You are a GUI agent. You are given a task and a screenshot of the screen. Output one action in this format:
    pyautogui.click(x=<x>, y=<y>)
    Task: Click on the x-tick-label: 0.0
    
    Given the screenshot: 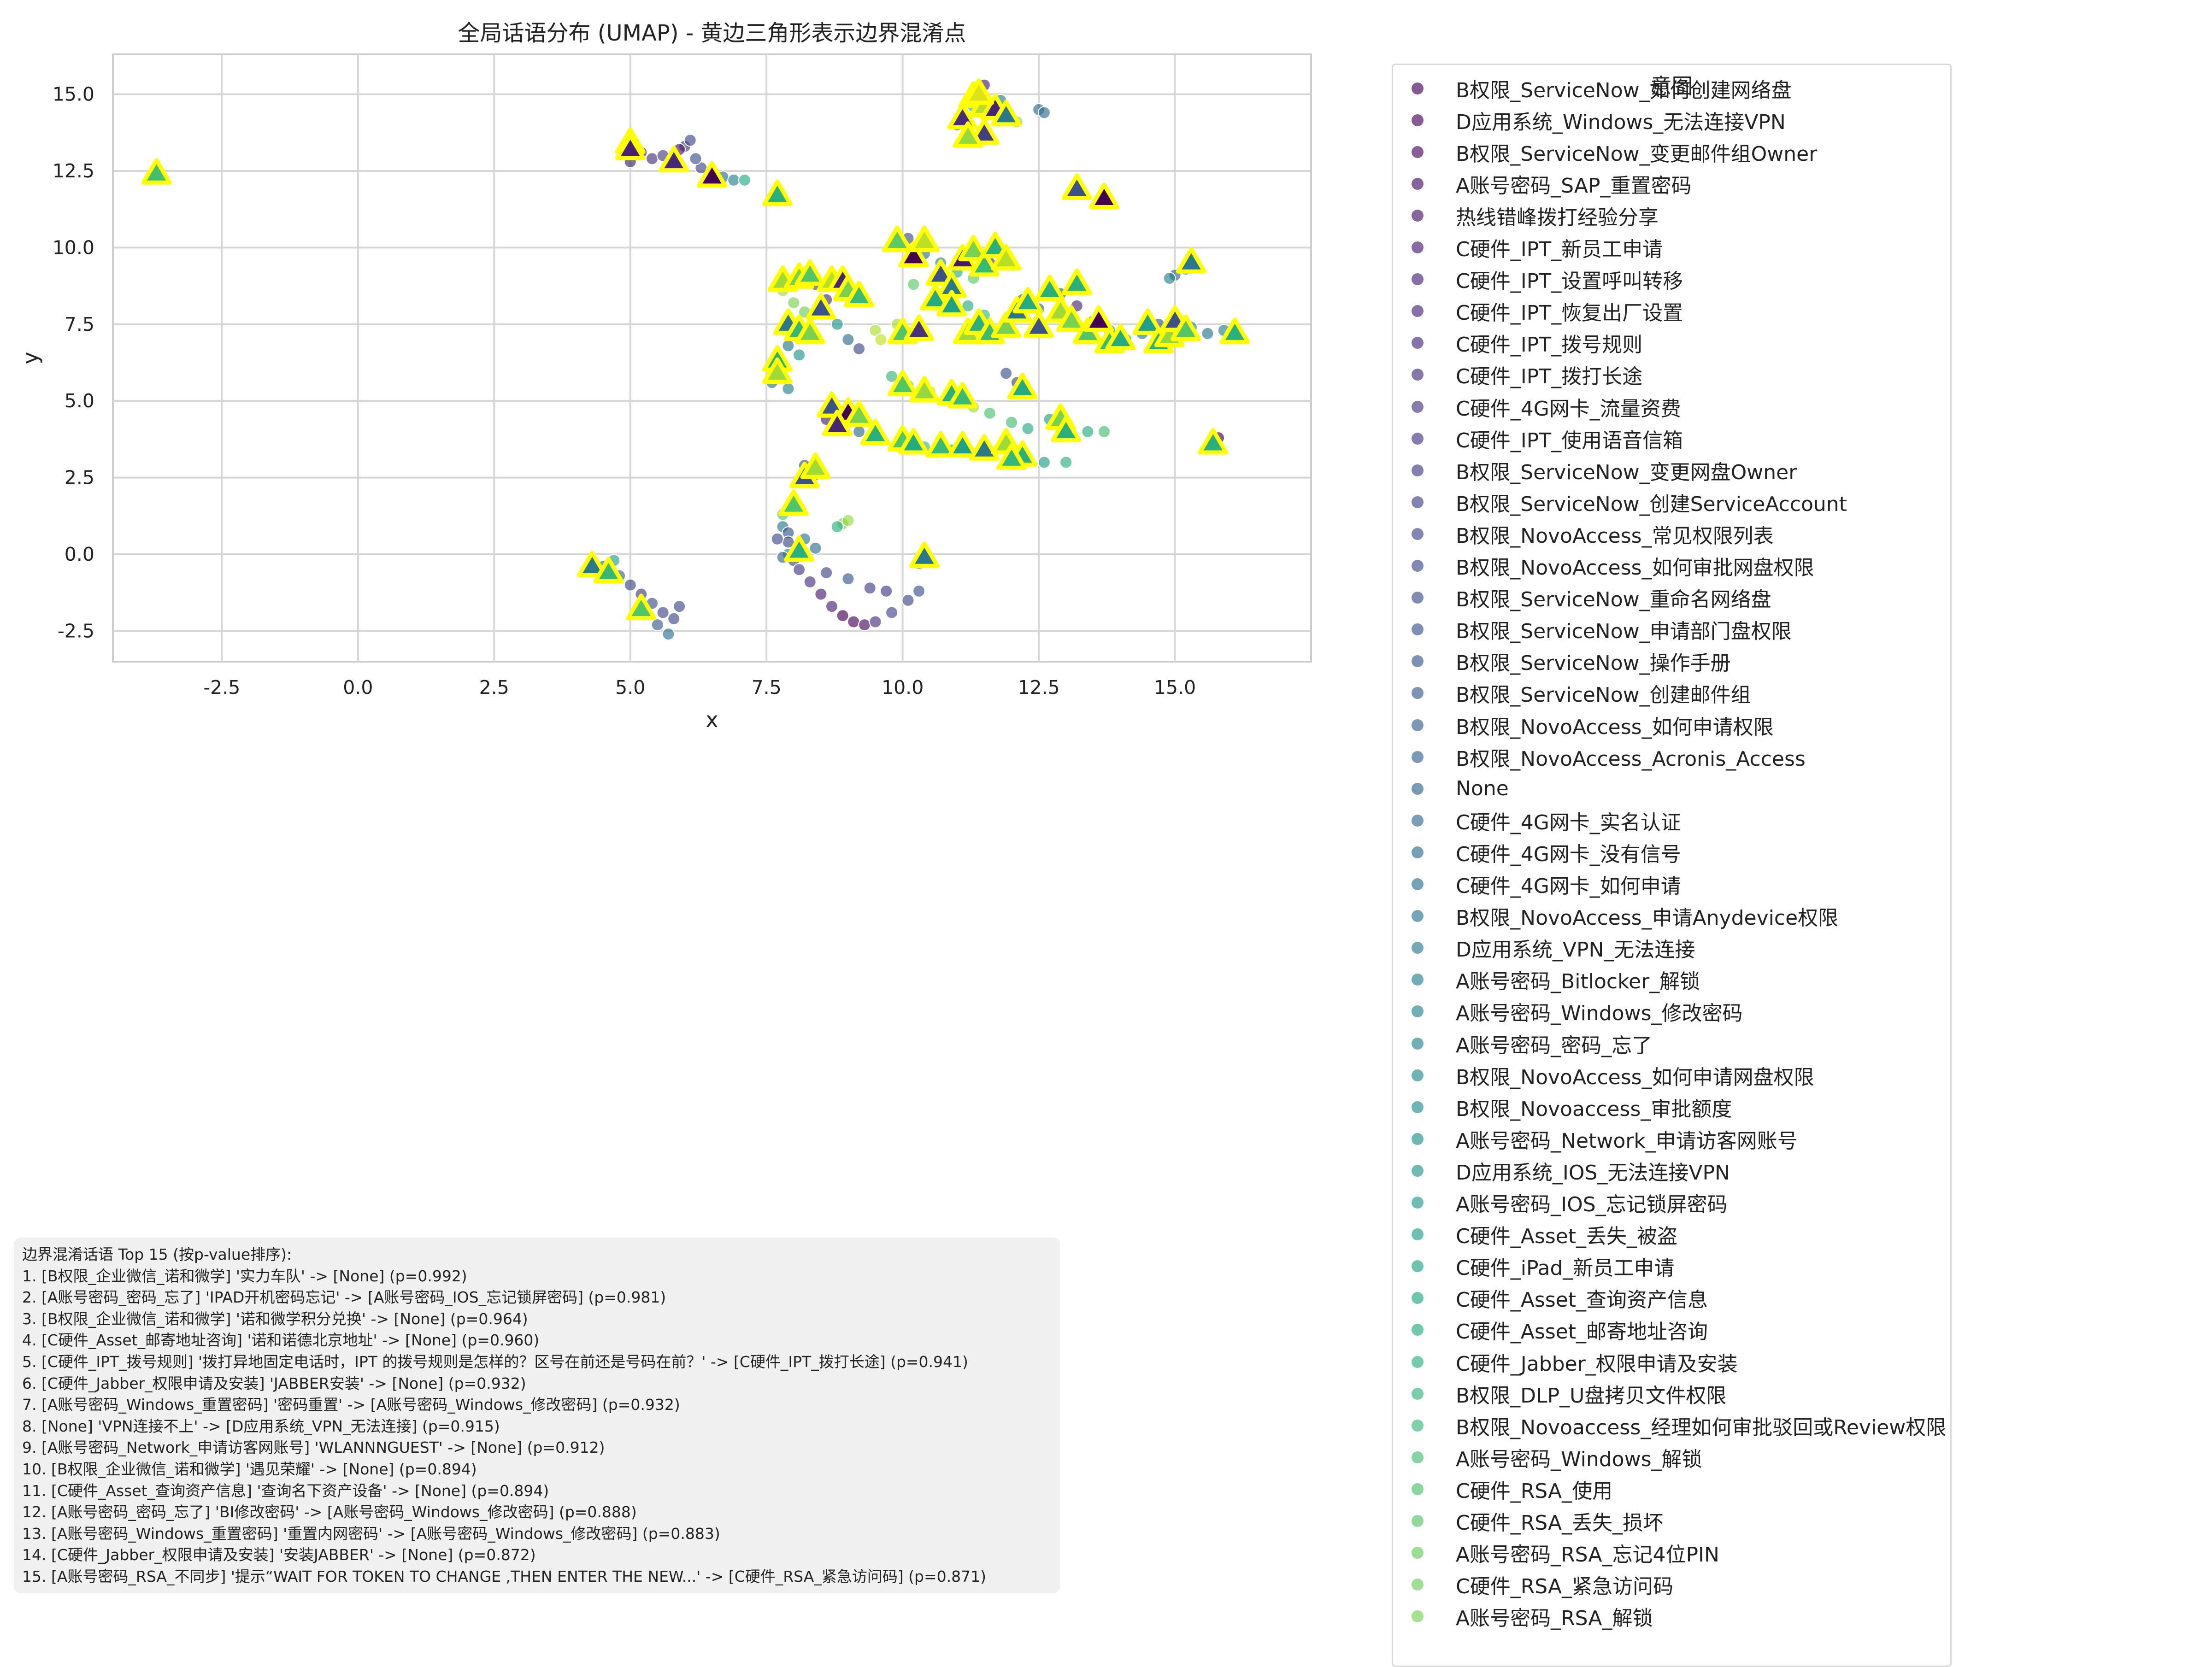 What is the action you would take?
    pyautogui.click(x=358, y=687)
    